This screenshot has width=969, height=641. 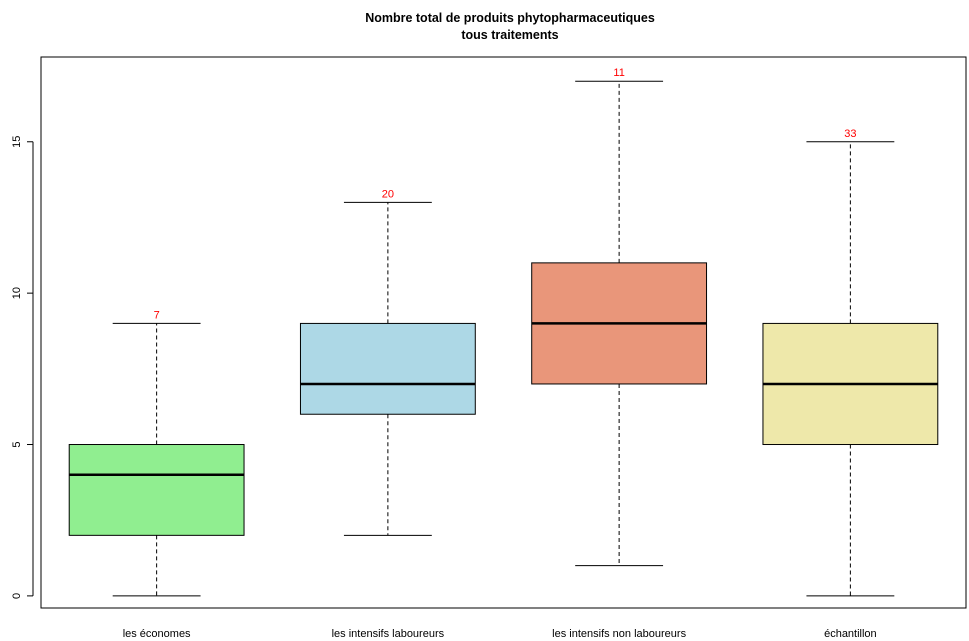 What do you see at coordinates (17, 142) in the screenshot?
I see `y-tick-label: 15` at bounding box center [17, 142].